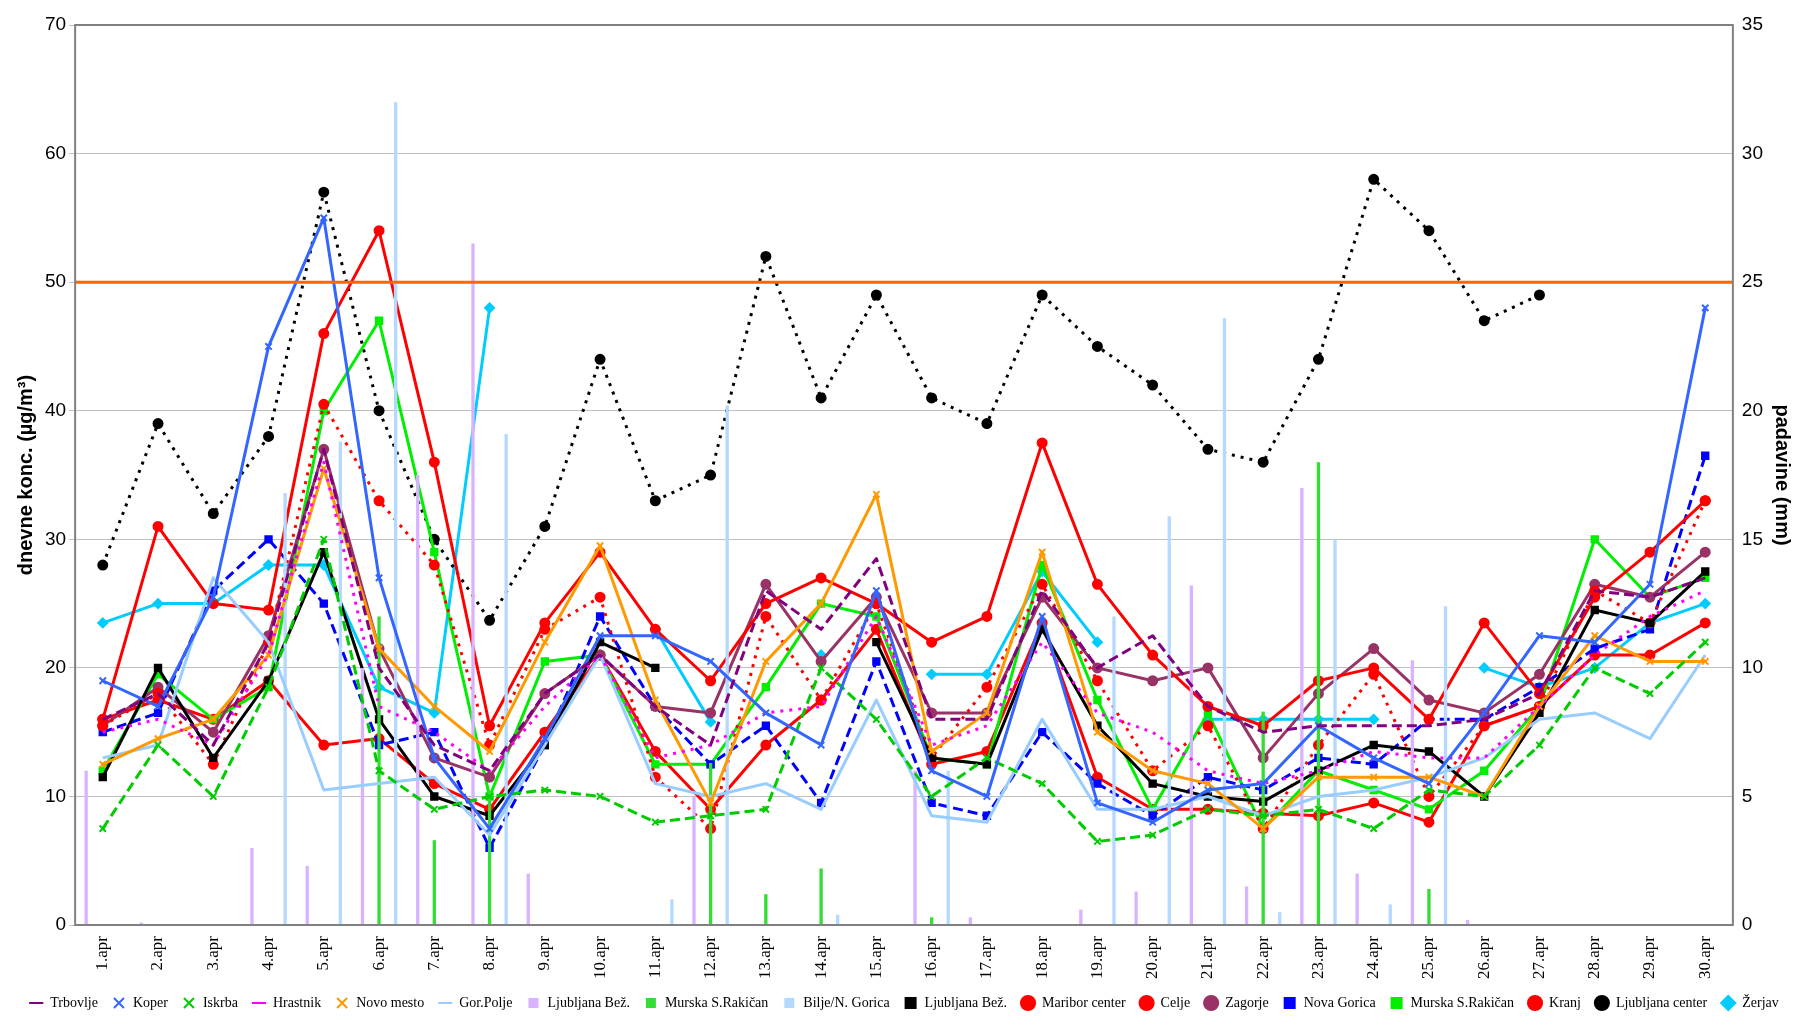 The height and width of the screenshot is (1031, 1818). I want to click on y-tick-label: 10, so click(55, 795).